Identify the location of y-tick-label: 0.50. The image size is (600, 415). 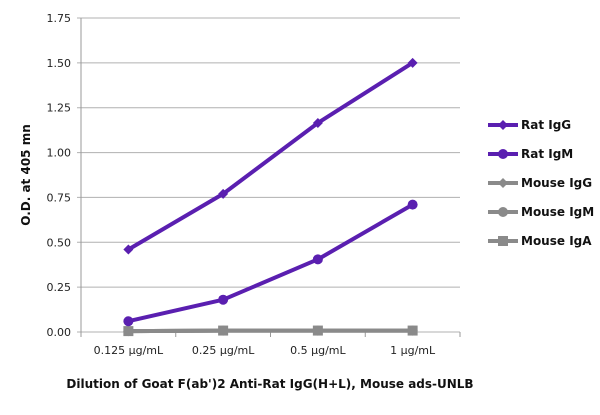
(59, 242).